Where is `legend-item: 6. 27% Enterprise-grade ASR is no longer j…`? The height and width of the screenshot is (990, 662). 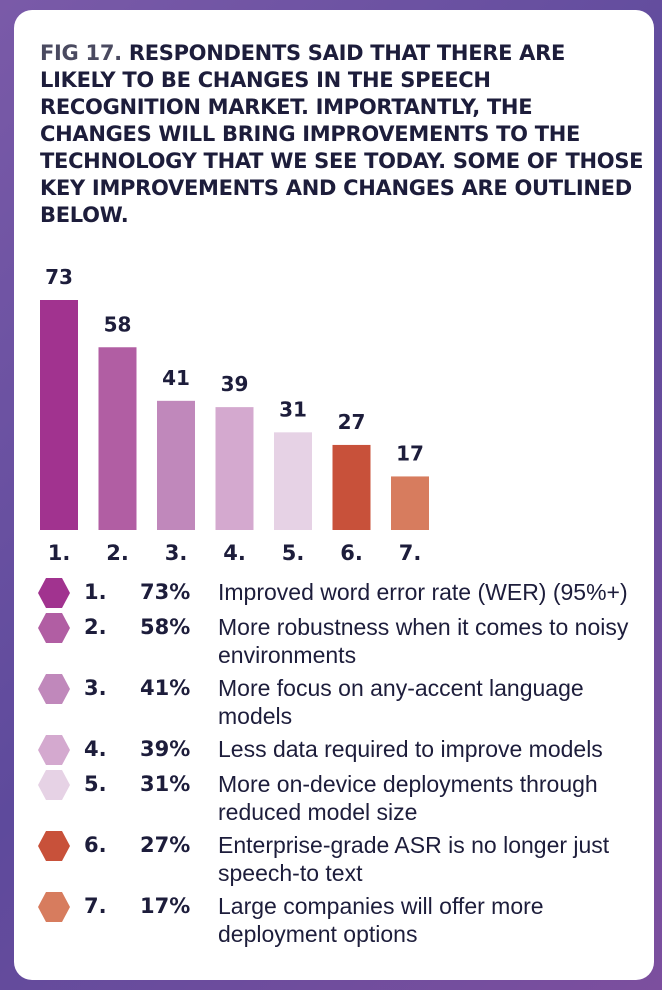 legend-item: 6. 27% Enterprise-grade ASR is no longer j… is located at coordinates (343, 859).